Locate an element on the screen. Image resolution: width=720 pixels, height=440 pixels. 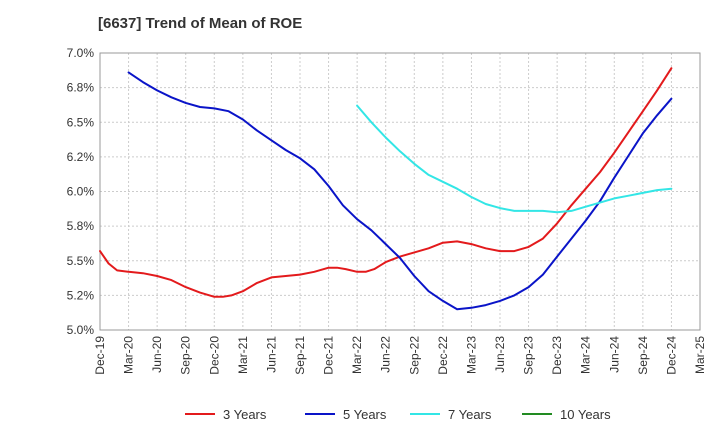
y-axis-tick-labels: 7.0% 6.8% 6.5% 6.2% 6.0% 5.8% 5.5% 5.2% 5.0% is located at coordinates (81, 191).